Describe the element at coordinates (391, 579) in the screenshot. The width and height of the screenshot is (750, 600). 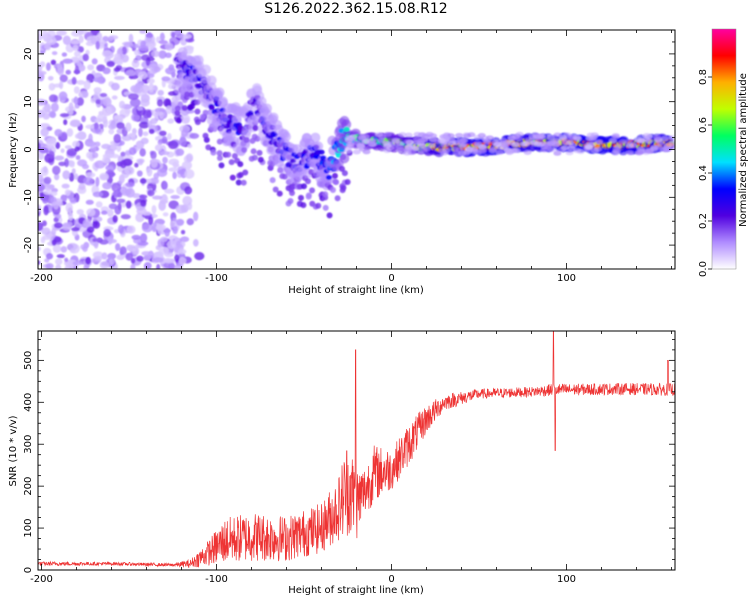
I see `x-tick-label: 0` at that location.